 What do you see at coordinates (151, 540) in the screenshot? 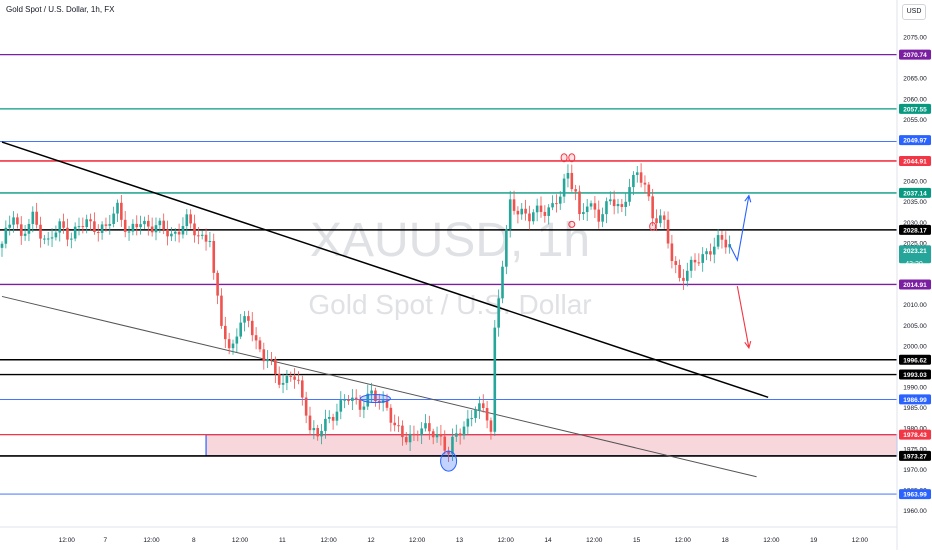
I see `time-tick-2: 12:00` at bounding box center [151, 540].